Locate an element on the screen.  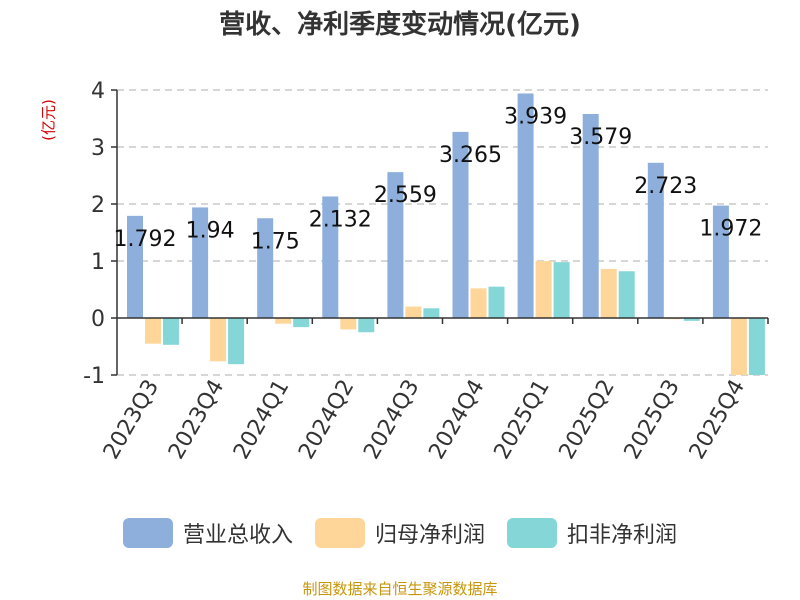
revenue-data-label: 3.579 is located at coordinates (600, 137).